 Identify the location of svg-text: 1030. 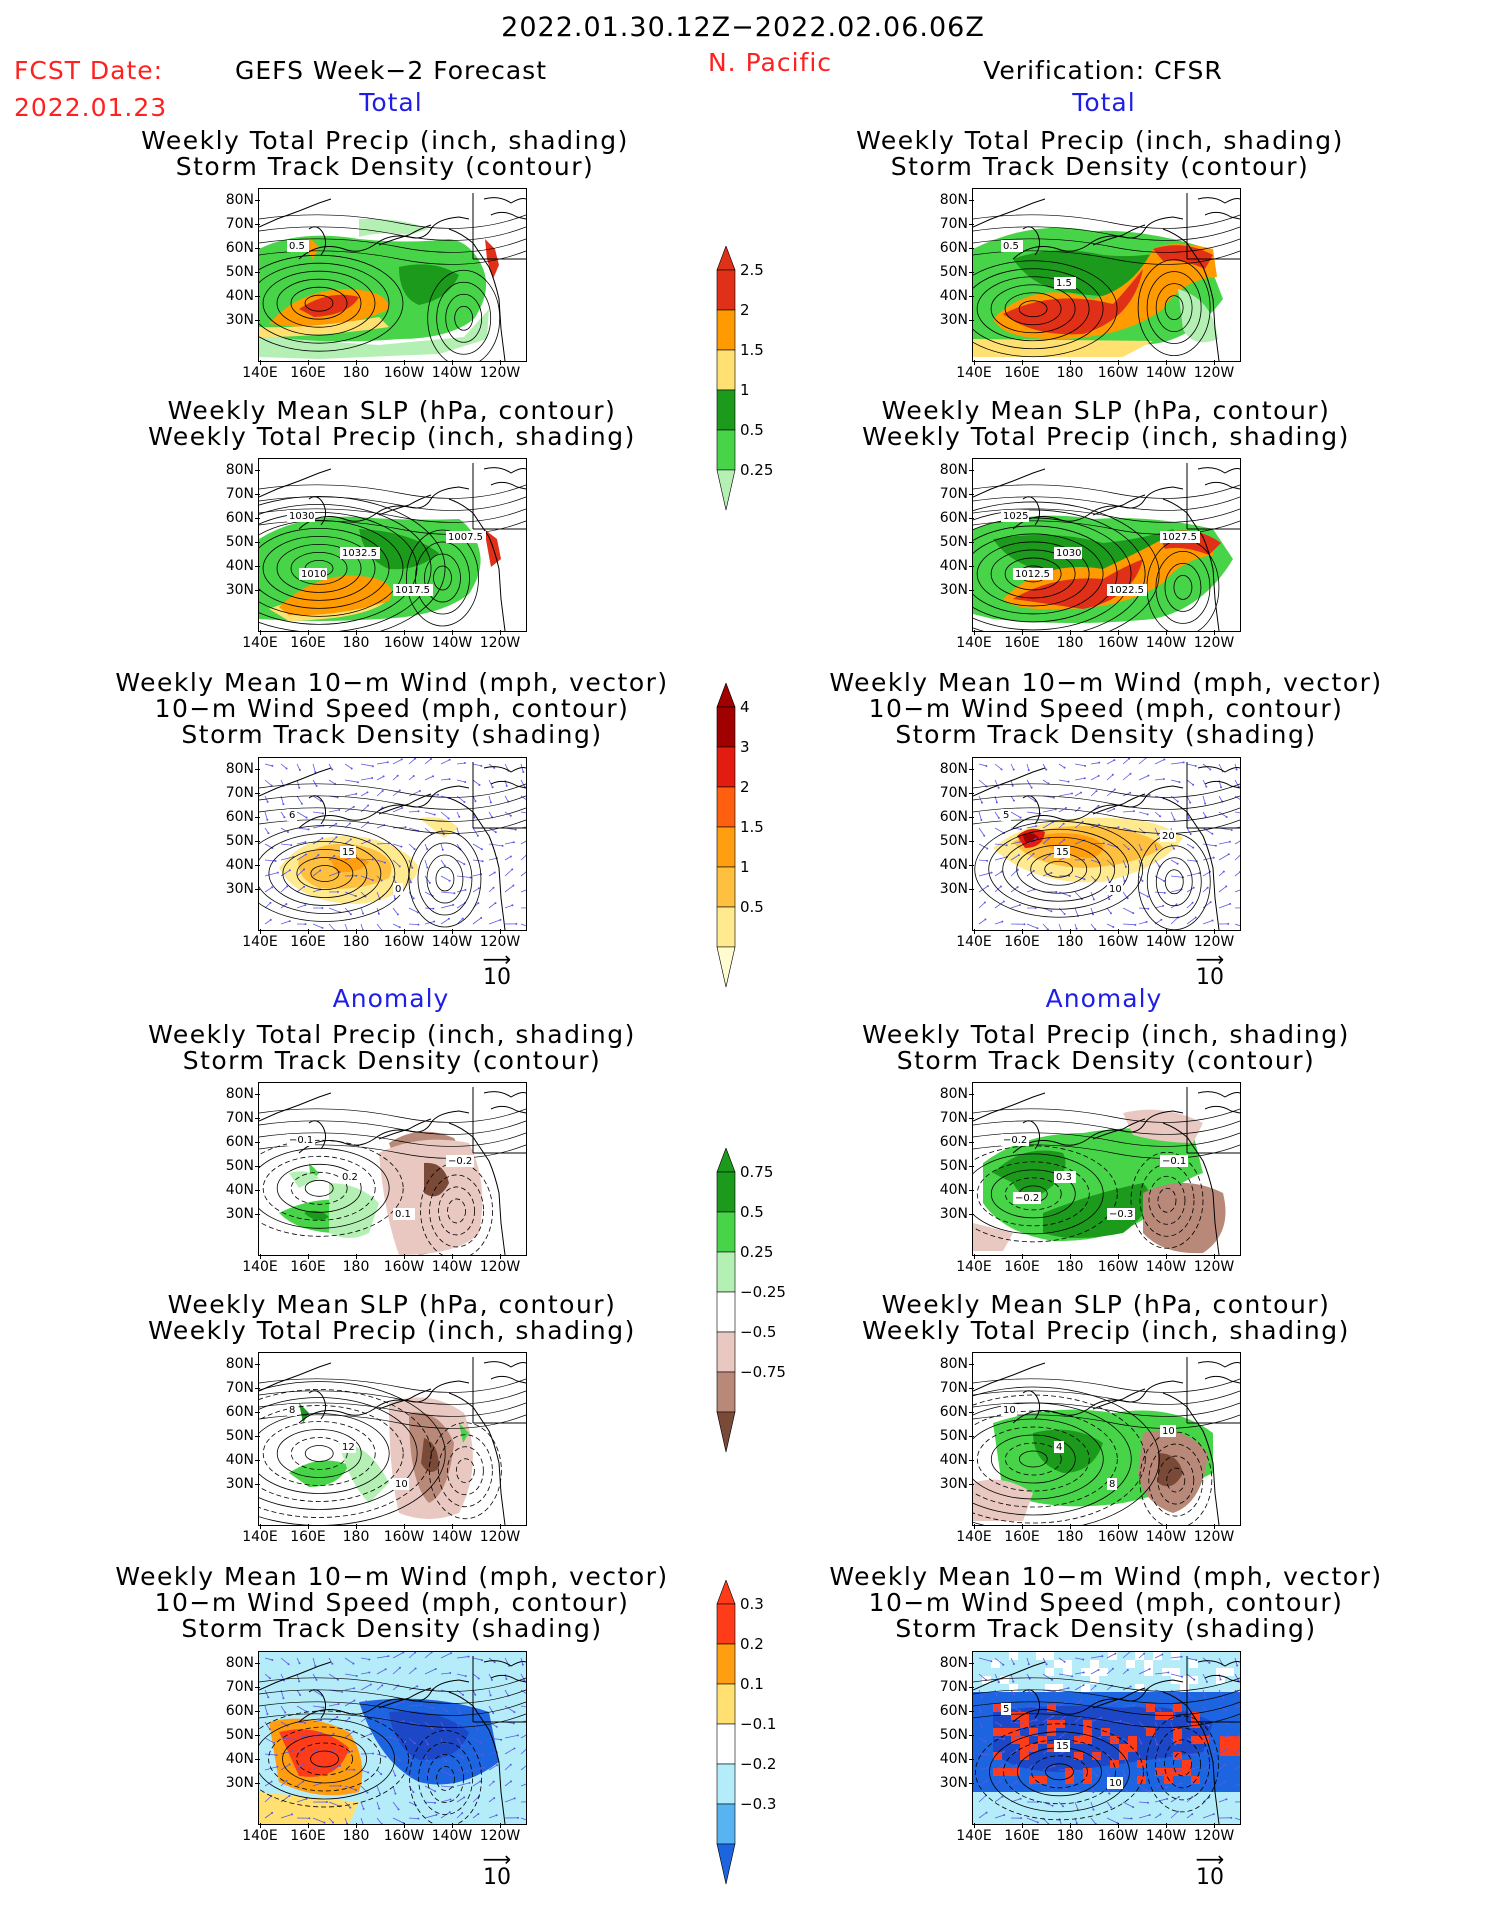
(301, 516).